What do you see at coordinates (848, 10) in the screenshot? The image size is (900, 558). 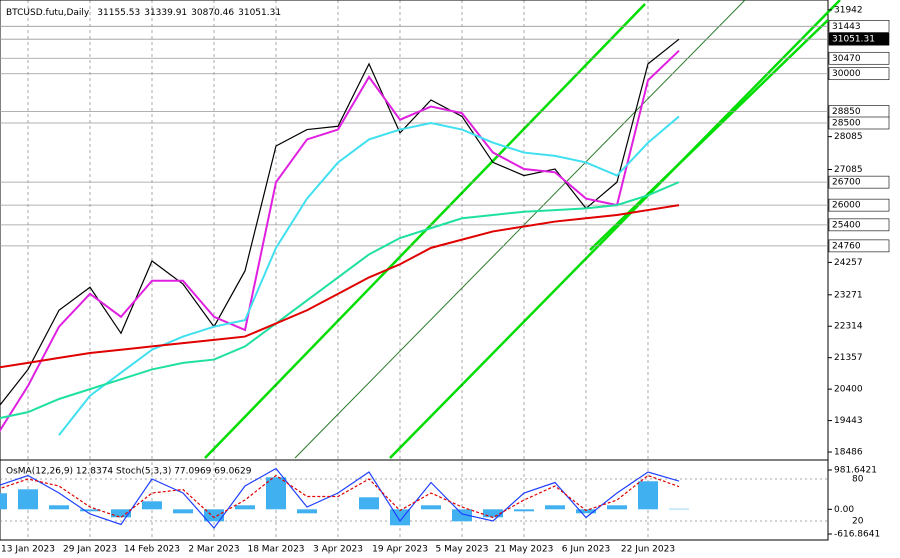 I see `y-tick-label: 31942` at bounding box center [848, 10].